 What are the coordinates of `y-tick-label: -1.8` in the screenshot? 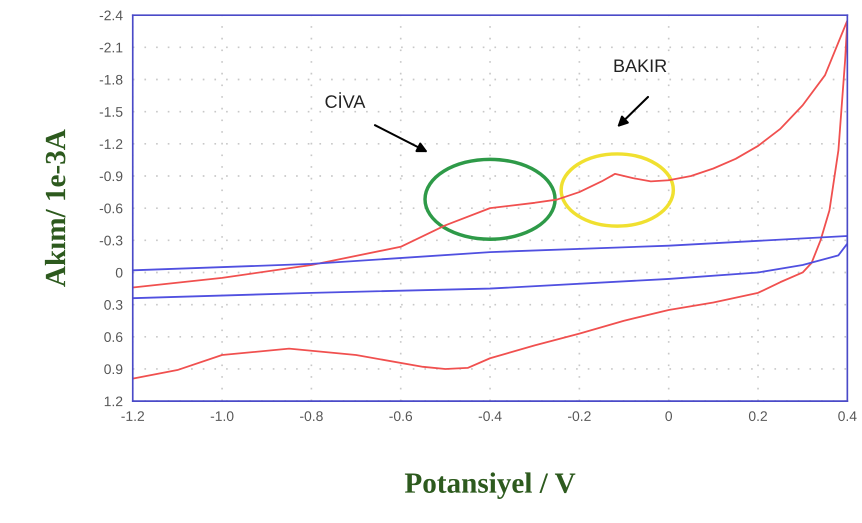 It's located at (111, 79).